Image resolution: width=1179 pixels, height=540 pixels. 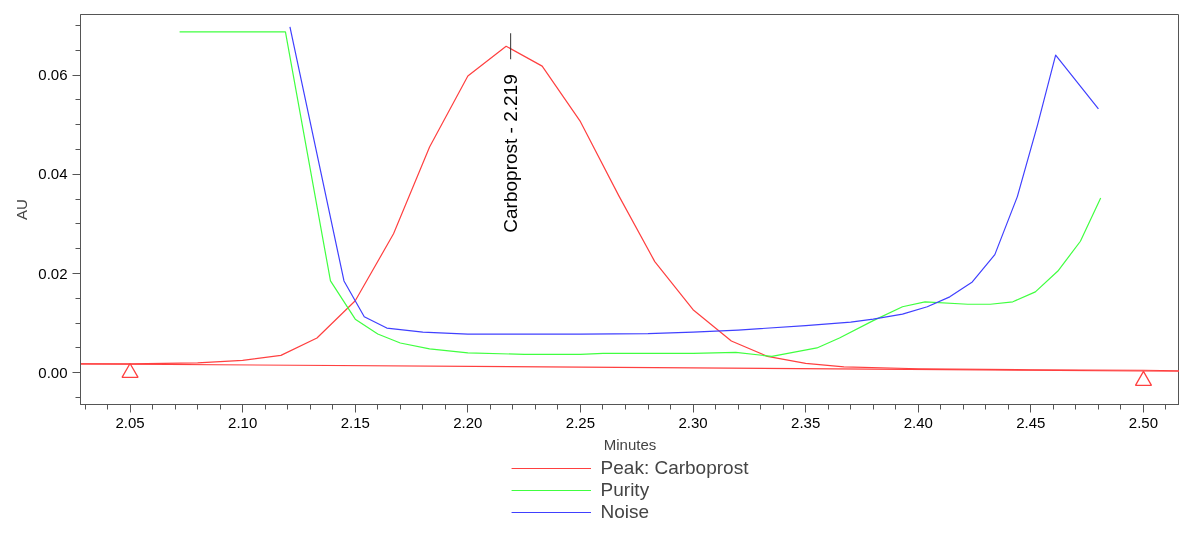 I want to click on x-tick-label: 2.50, so click(x=1143, y=422).